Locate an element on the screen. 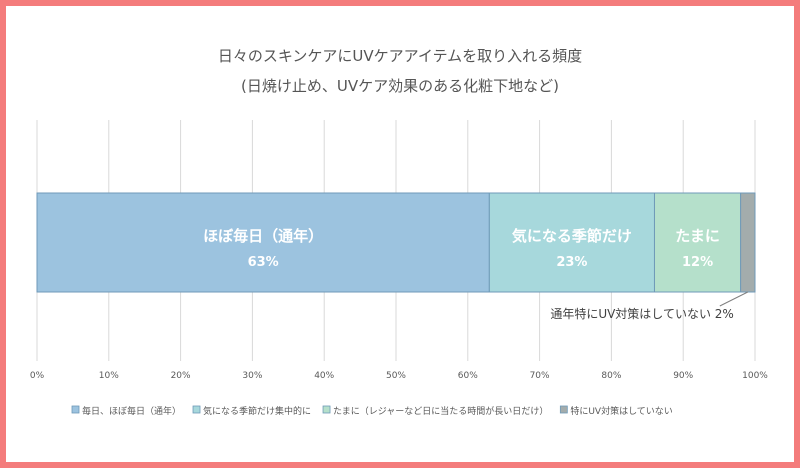 The height and width of the screenshot is (468, 800). x-tick-label: 40% is located at coordinates (324, 376).